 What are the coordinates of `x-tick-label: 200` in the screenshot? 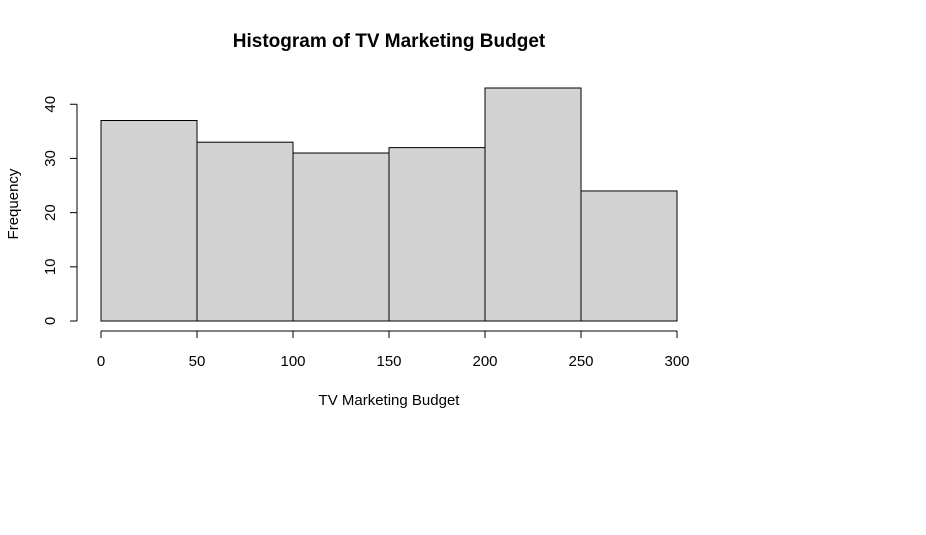 It's located at (484, 361).